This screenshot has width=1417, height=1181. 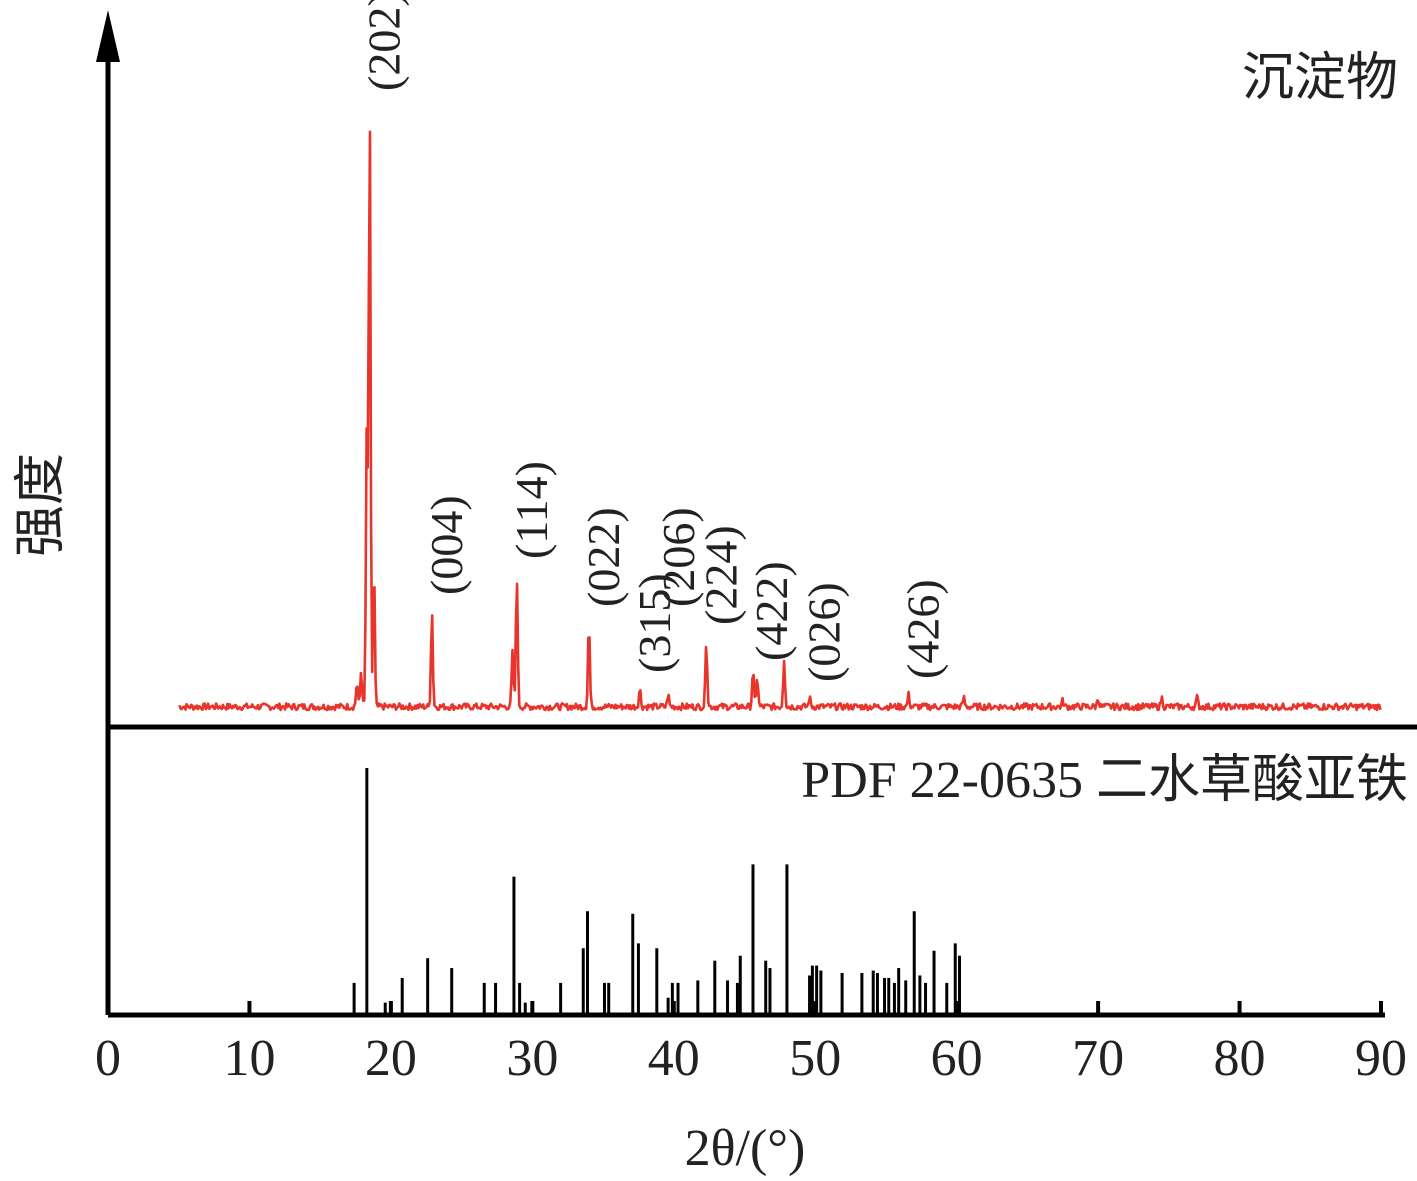 I want to click on y-axis-arrow-icon, so click(x=108, y=36).